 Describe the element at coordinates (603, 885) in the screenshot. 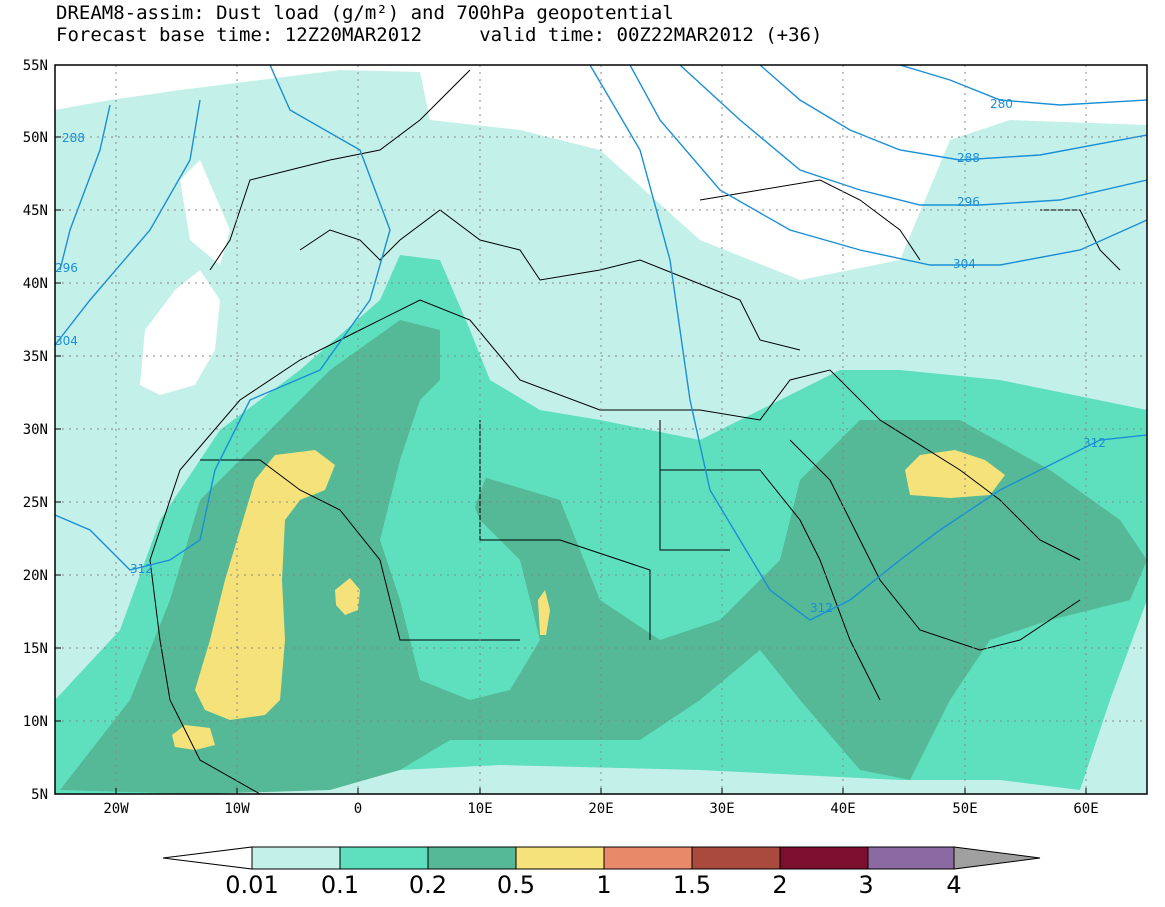

I see `colorbar-label: 1` at that location.